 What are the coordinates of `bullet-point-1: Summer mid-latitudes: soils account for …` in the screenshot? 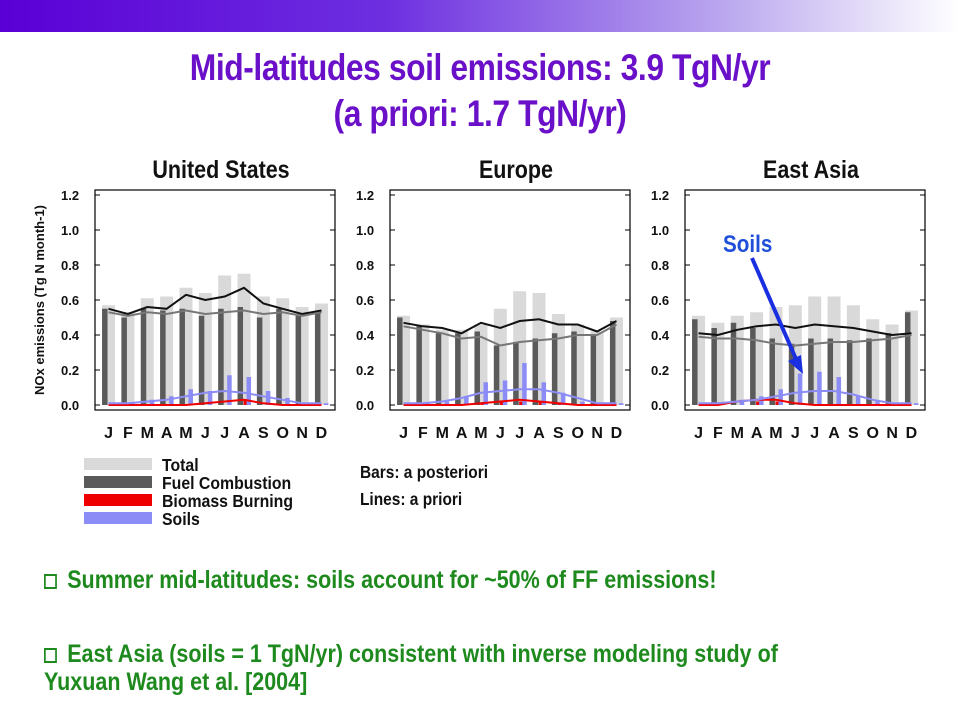 It's located at (422, 580).